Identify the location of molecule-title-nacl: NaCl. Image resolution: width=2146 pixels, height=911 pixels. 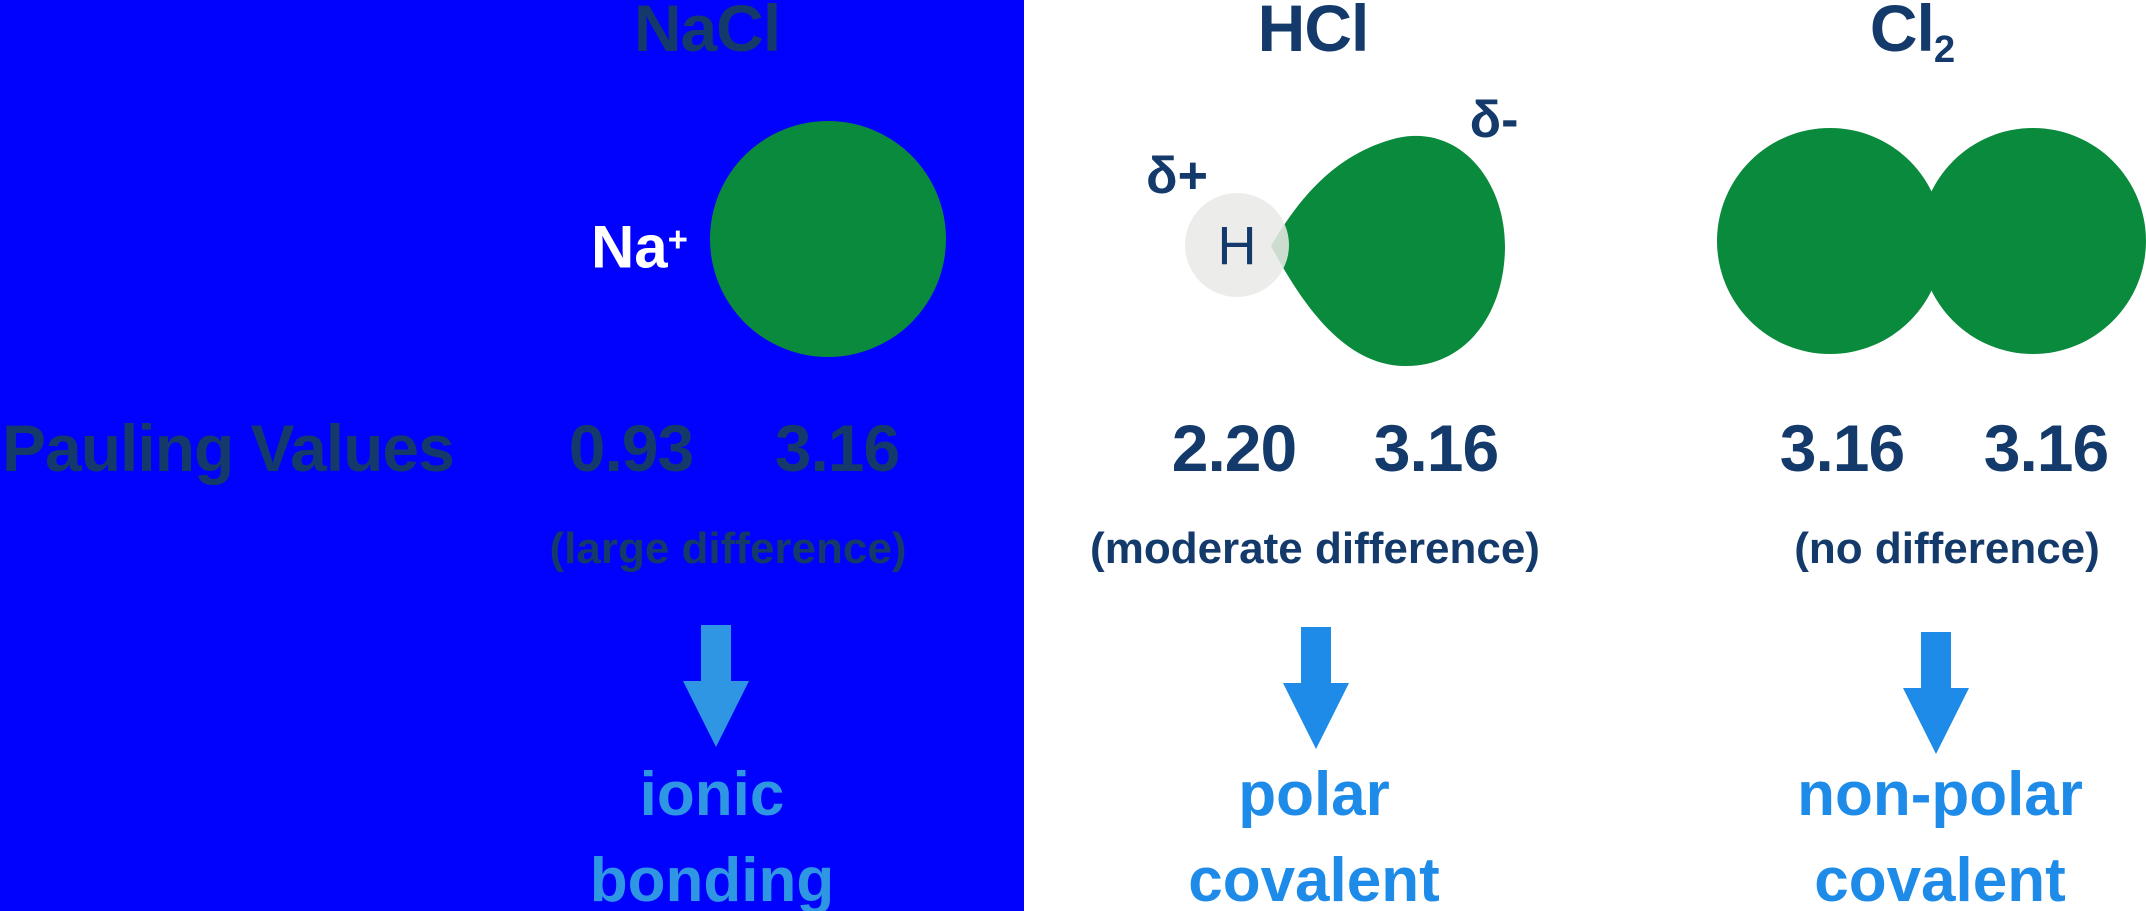
(707, 33).